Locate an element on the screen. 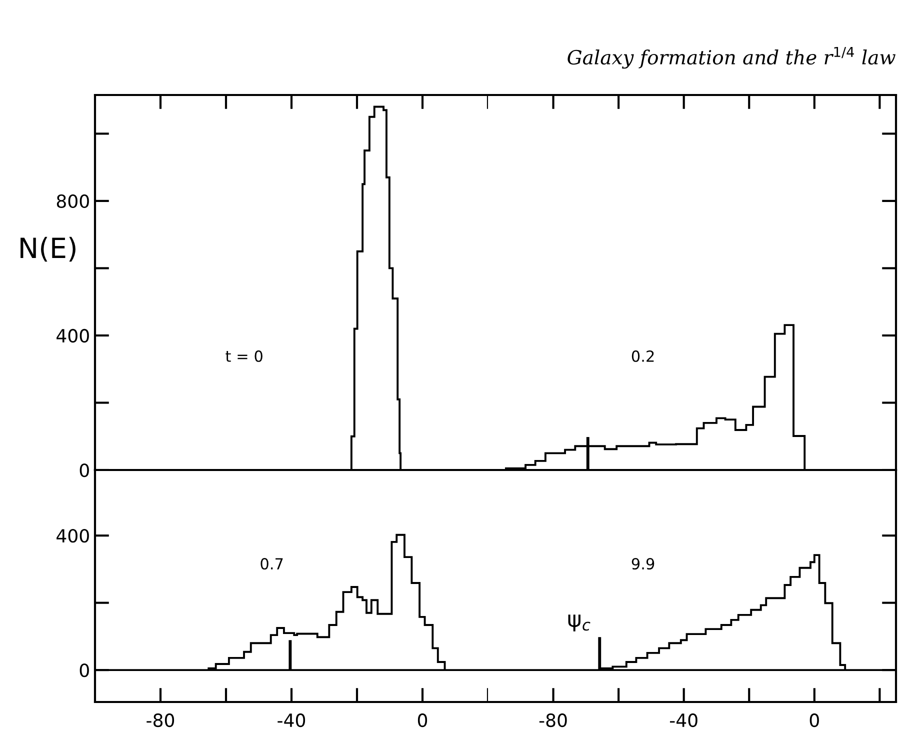 This screenshot has width=899, height=744. annotation: t = 0 is located at coordinates (244, 356).